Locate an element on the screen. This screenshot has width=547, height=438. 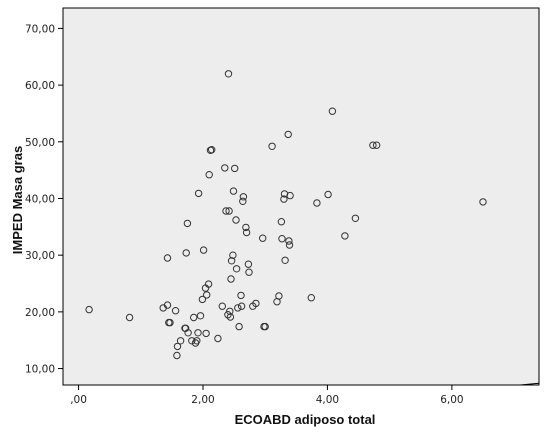
x-axis: ,00 2,00 4,00 6,00 is located at coordinates (267, 395).